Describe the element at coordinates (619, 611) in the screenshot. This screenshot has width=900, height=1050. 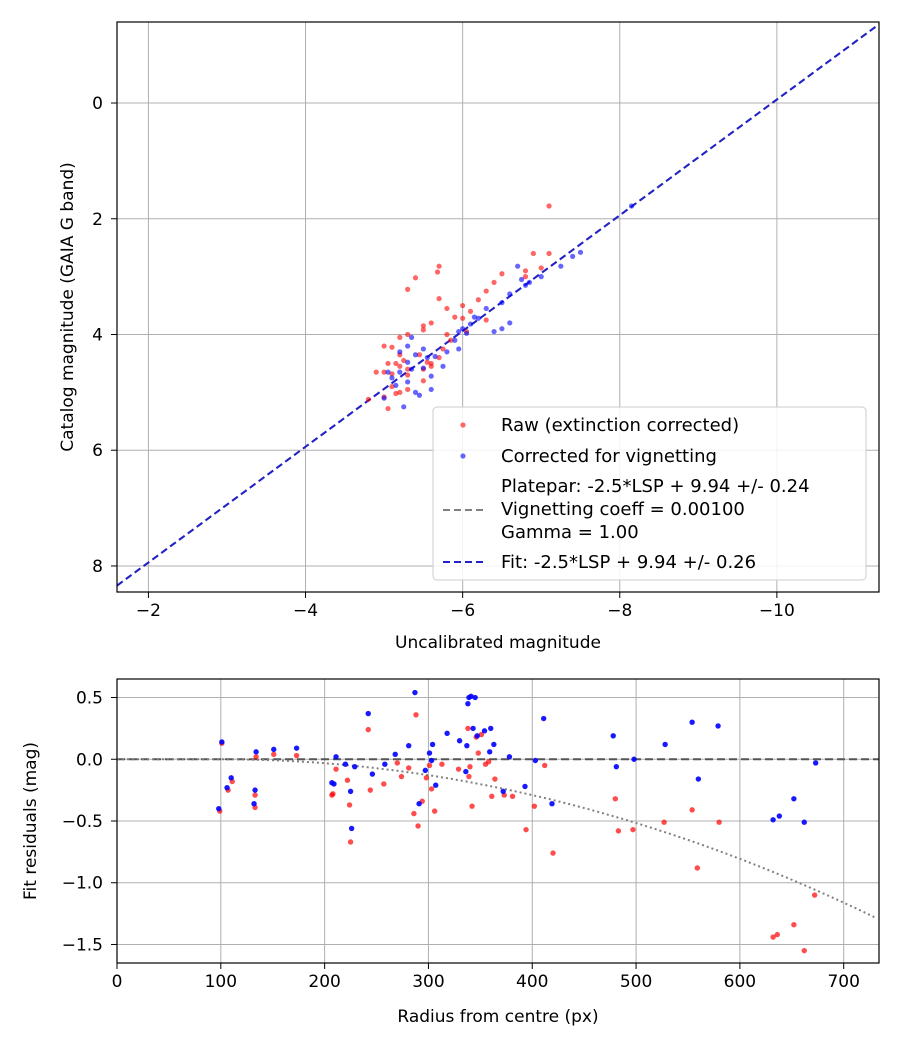
I see `x-tick-label: −8` at that location.